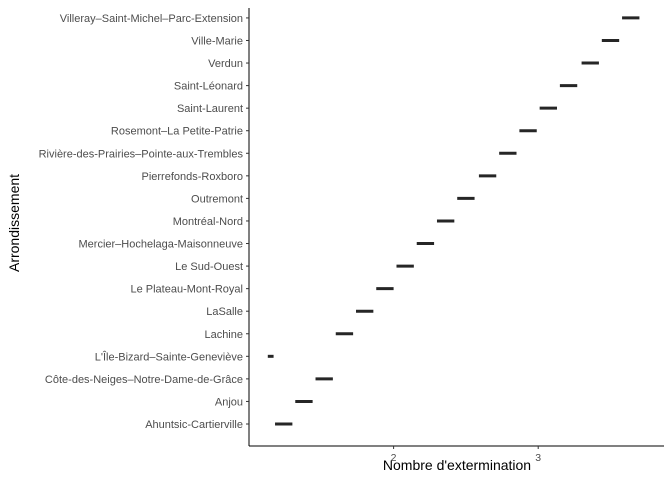  Describe the element at coordinates (538, 458) in the screenshot. I see `x-tick-label: 3` at that location.